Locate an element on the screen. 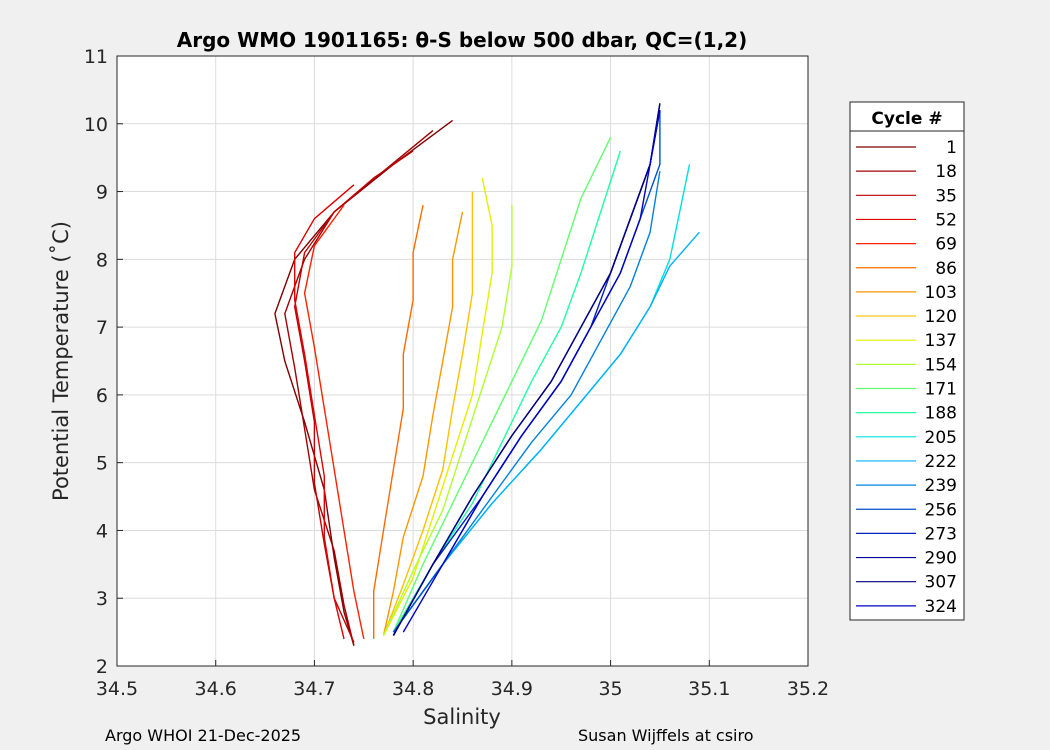 The height and width of the screenshot is (750, 1050). legend-title: Cycle # is located at coordinates (906, 119).